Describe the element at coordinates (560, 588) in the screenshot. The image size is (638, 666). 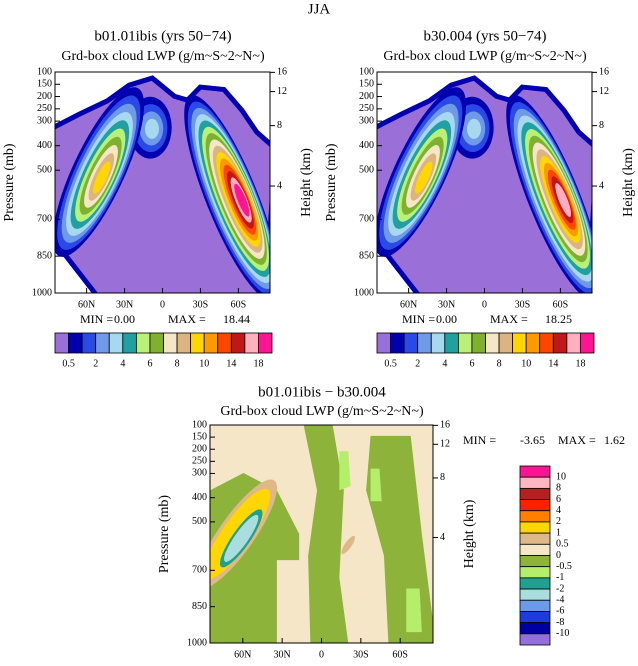
I see `colorbar-label: -2` at that location.